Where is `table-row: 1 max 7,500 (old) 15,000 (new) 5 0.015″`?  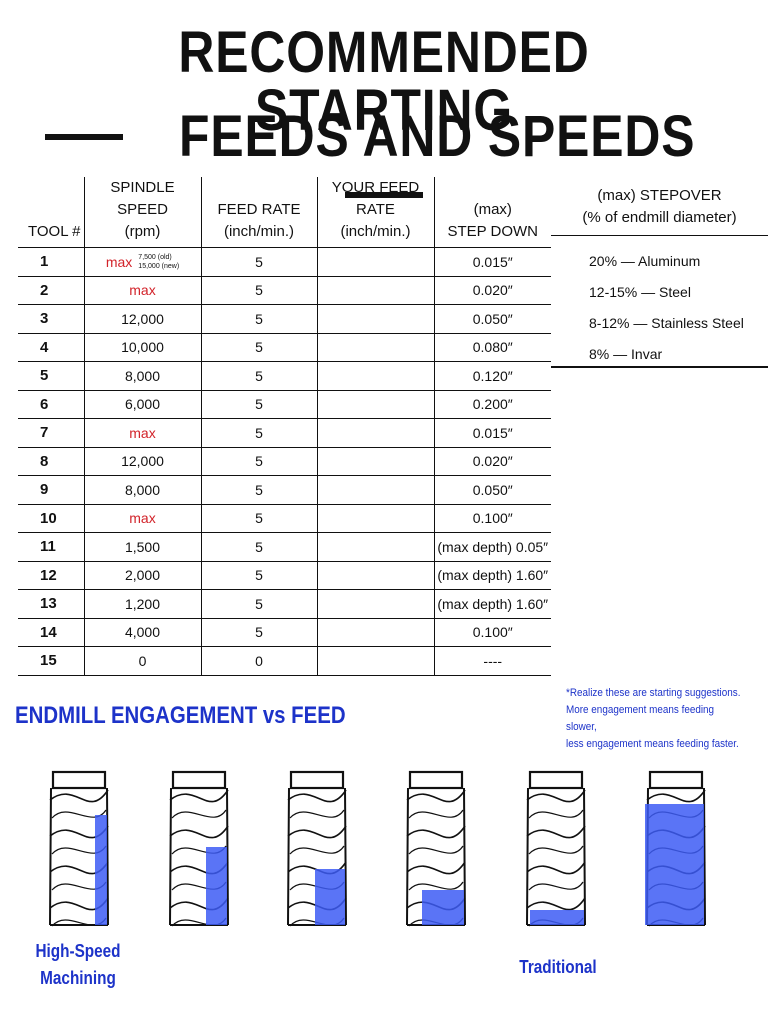 table-row: 1 max 7,500 (old) 15,000 (new) 5 0.015″ is located at coordinates (284, 262).